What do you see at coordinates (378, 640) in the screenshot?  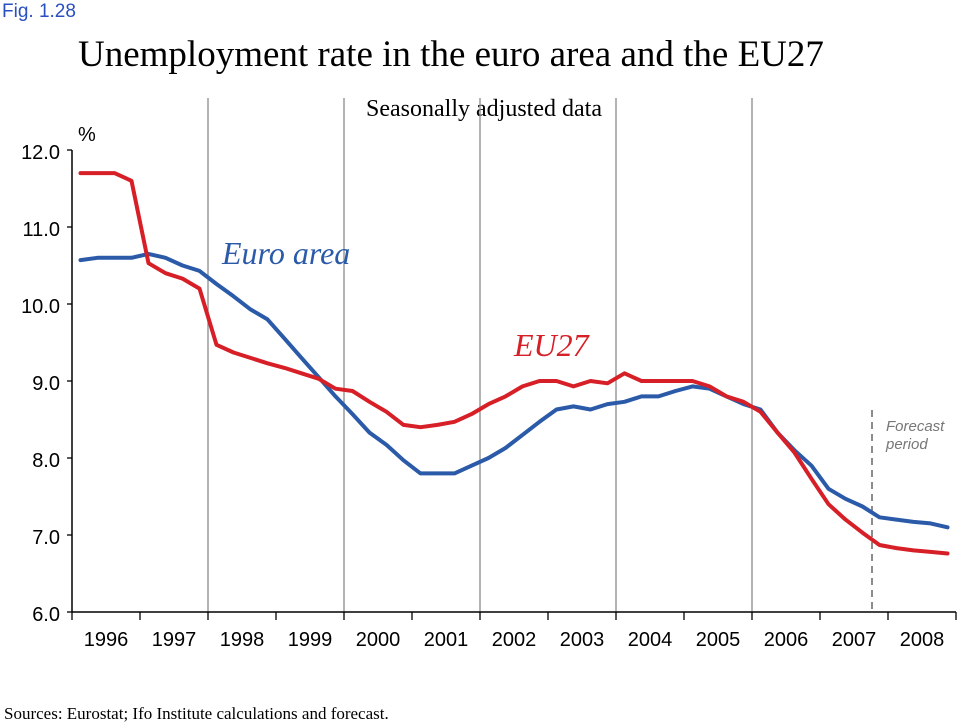 I see `x-tick-label: 2000` at bounding box center [378, 640].